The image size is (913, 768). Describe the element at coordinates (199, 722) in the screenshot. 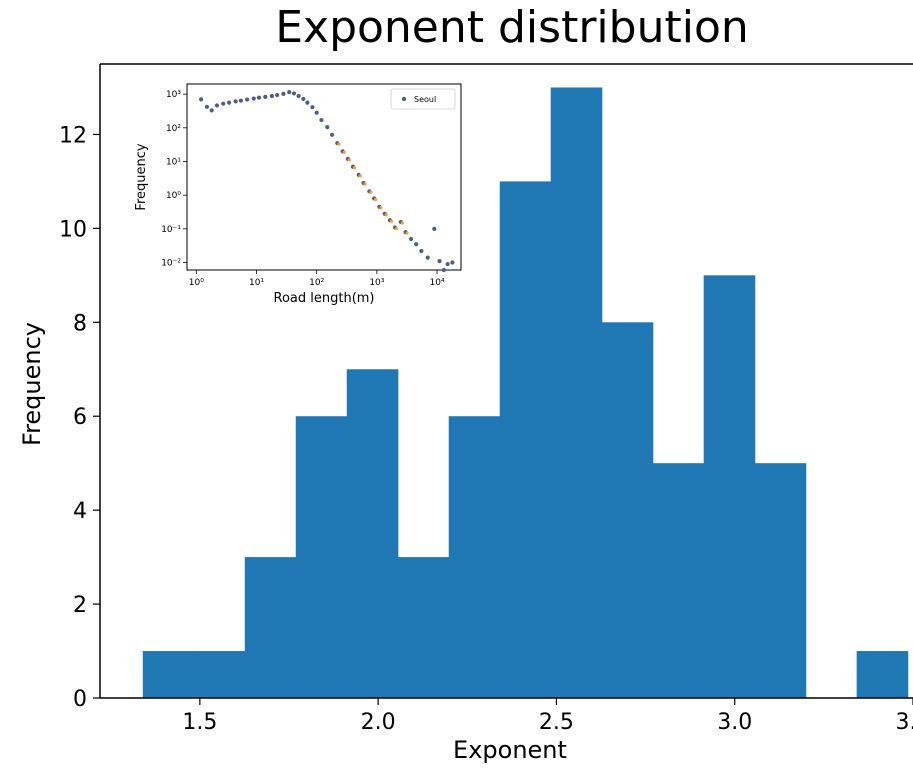

I see `x-tick-label: 1.5` at that location.